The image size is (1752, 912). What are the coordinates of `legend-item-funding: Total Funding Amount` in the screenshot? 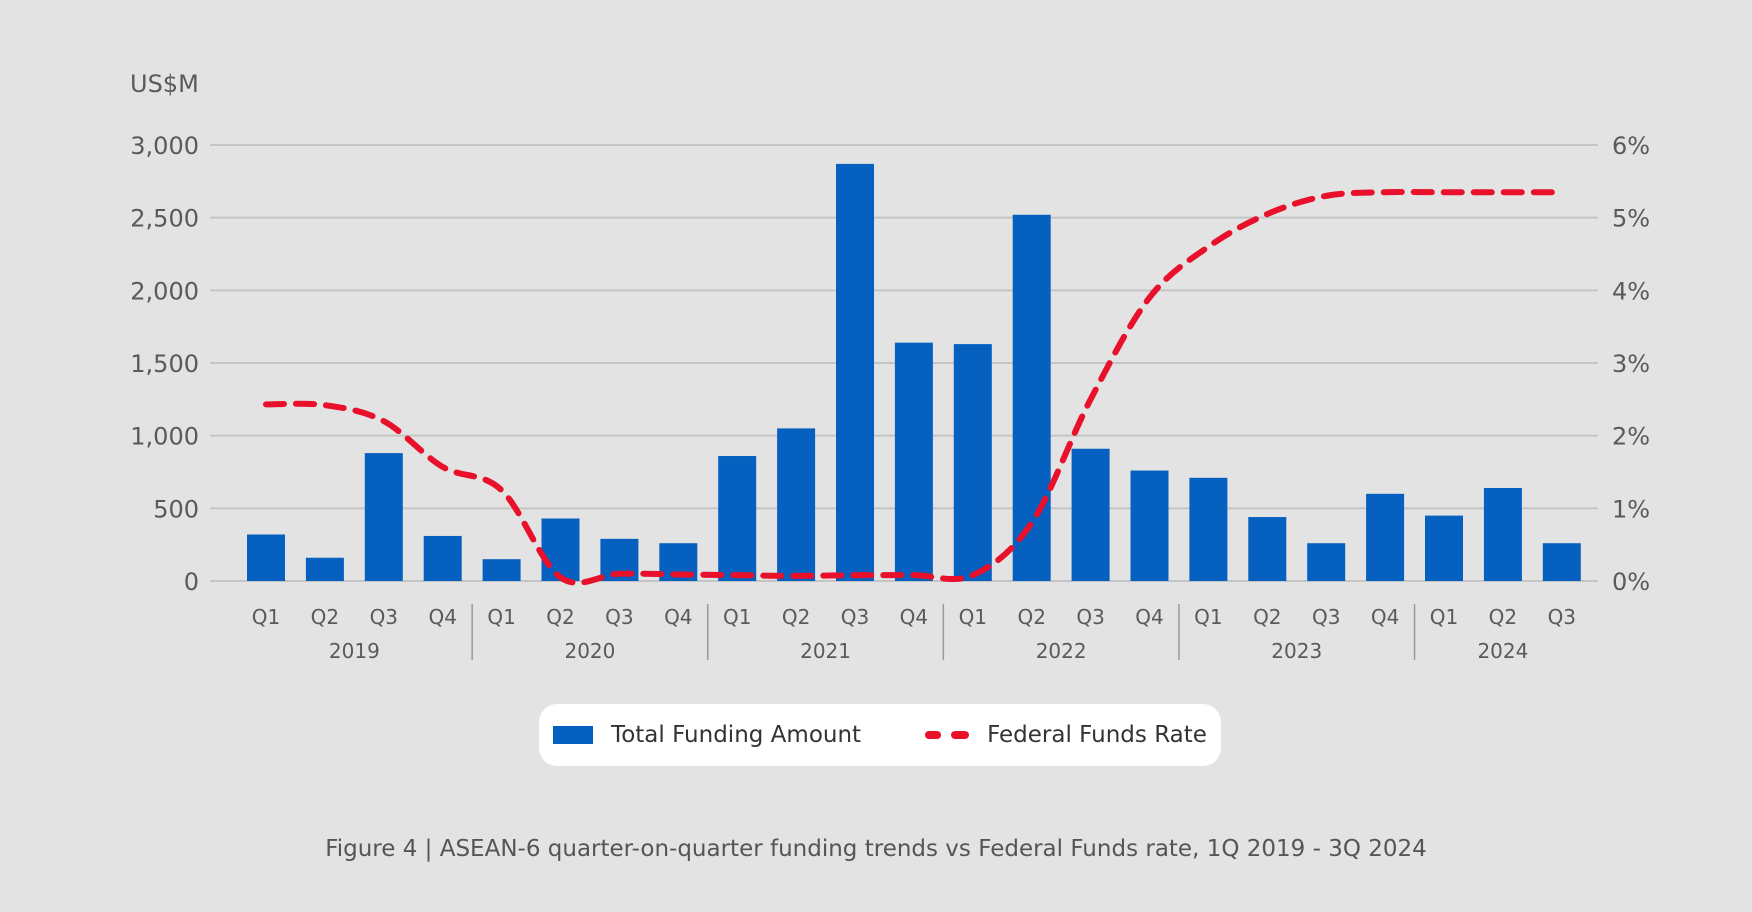 It's located at (707, 735).